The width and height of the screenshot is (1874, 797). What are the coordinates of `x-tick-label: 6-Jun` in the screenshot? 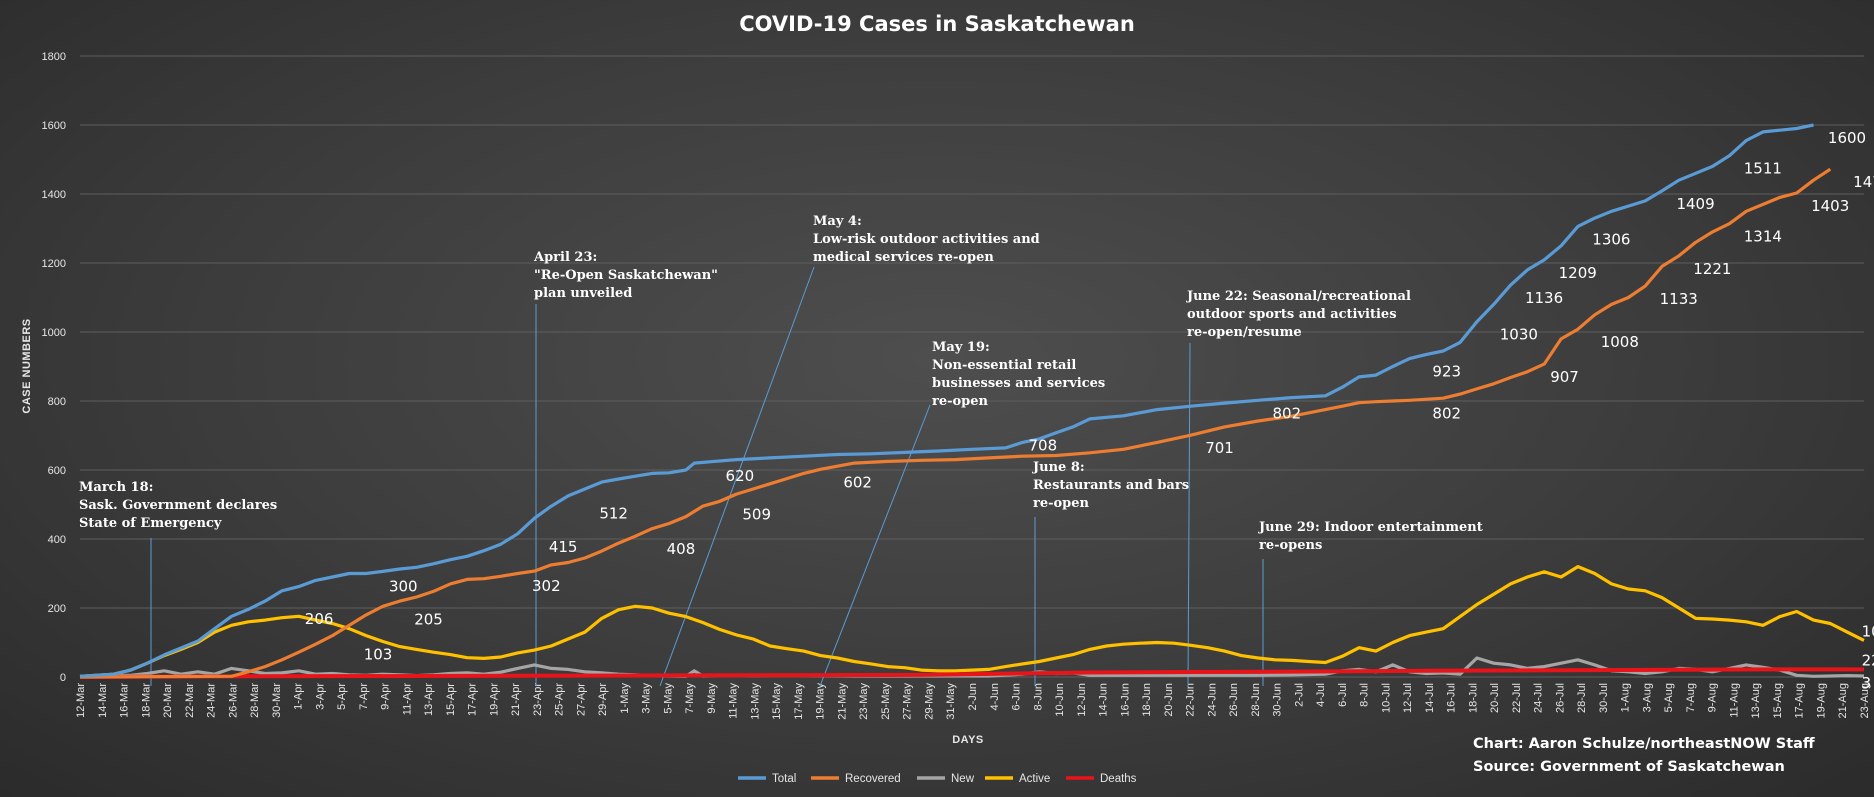 It's located at (1017, 697).